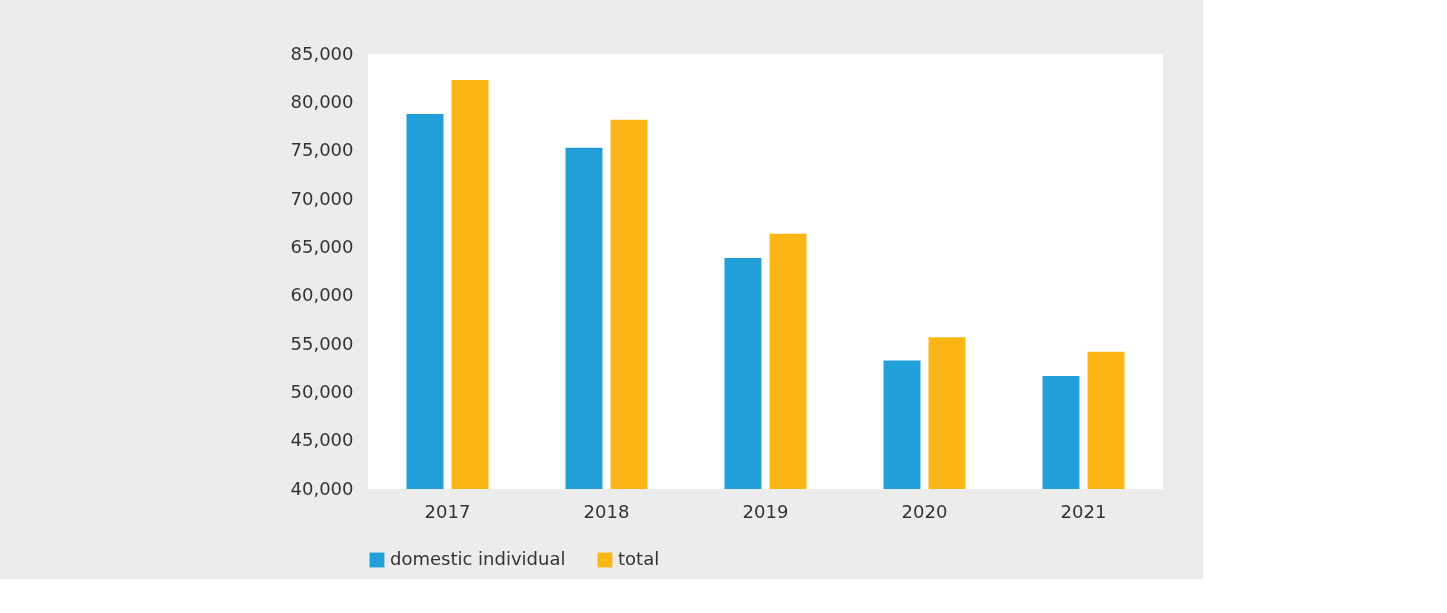 The image size is (1447, 613). I want to click on y-tick-label: 80,000, so click(322, 101).